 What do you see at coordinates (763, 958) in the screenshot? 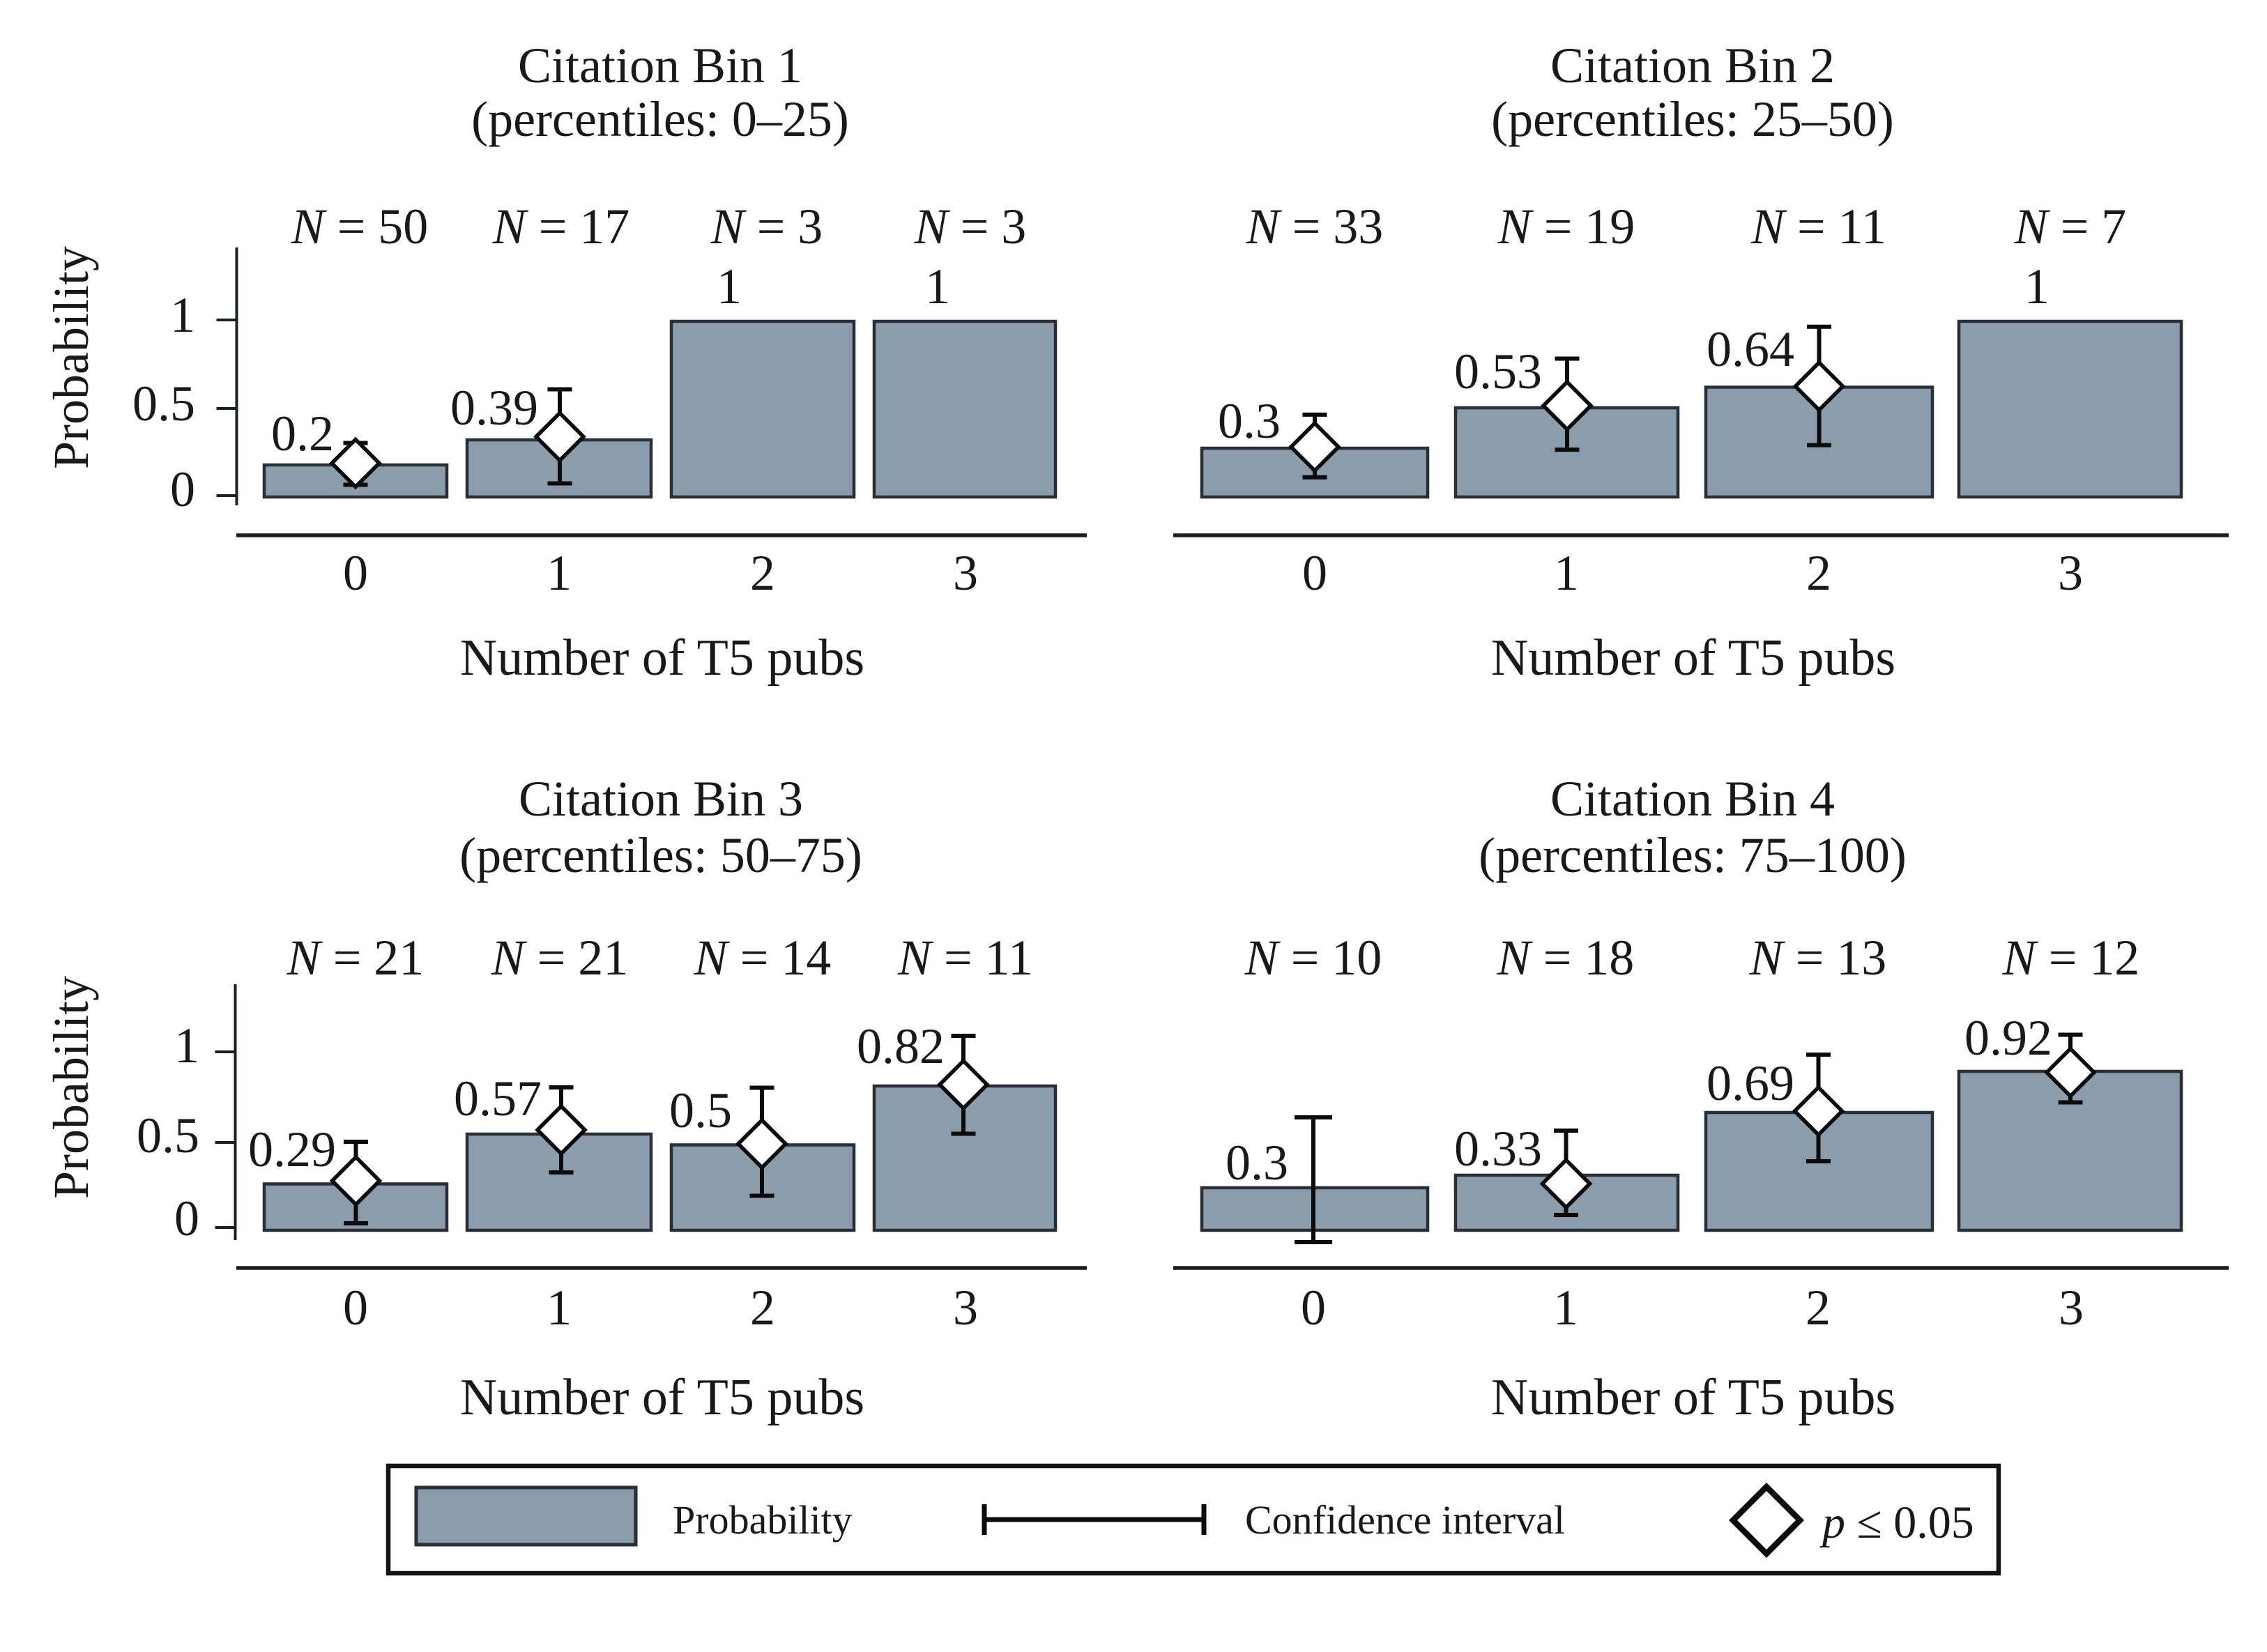
I see `svg-text: N = 14` at bounding box center [763, 958].